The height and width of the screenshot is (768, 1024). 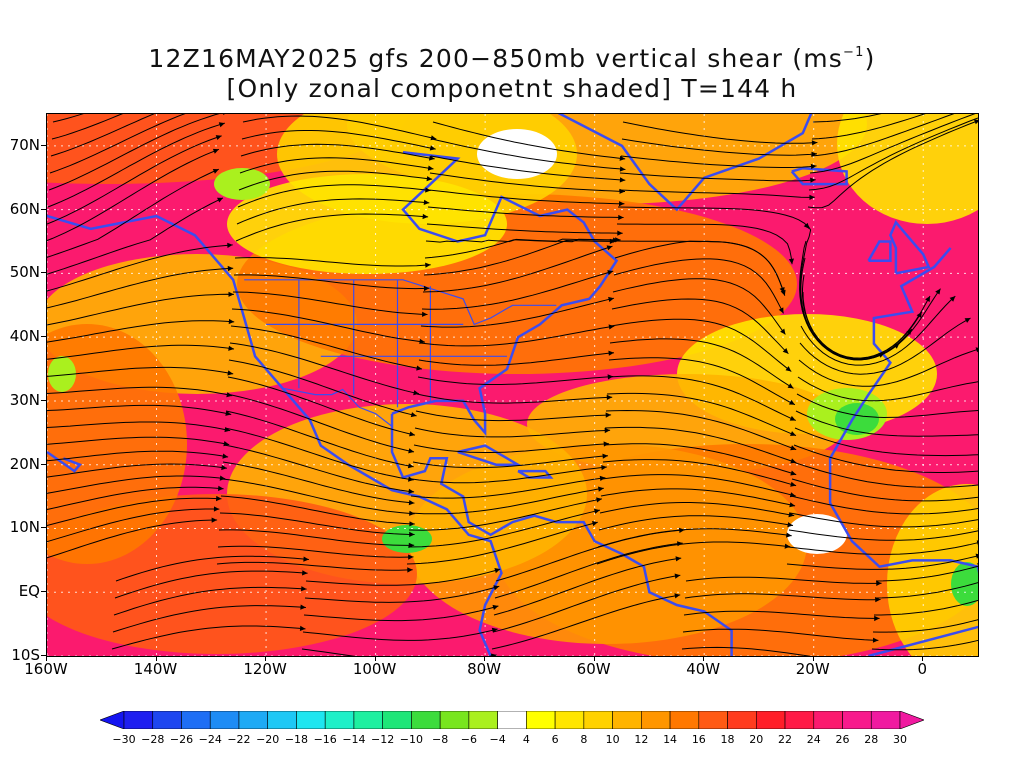 I want to click on colorbar-label: −30, so click(x=124, y=739).